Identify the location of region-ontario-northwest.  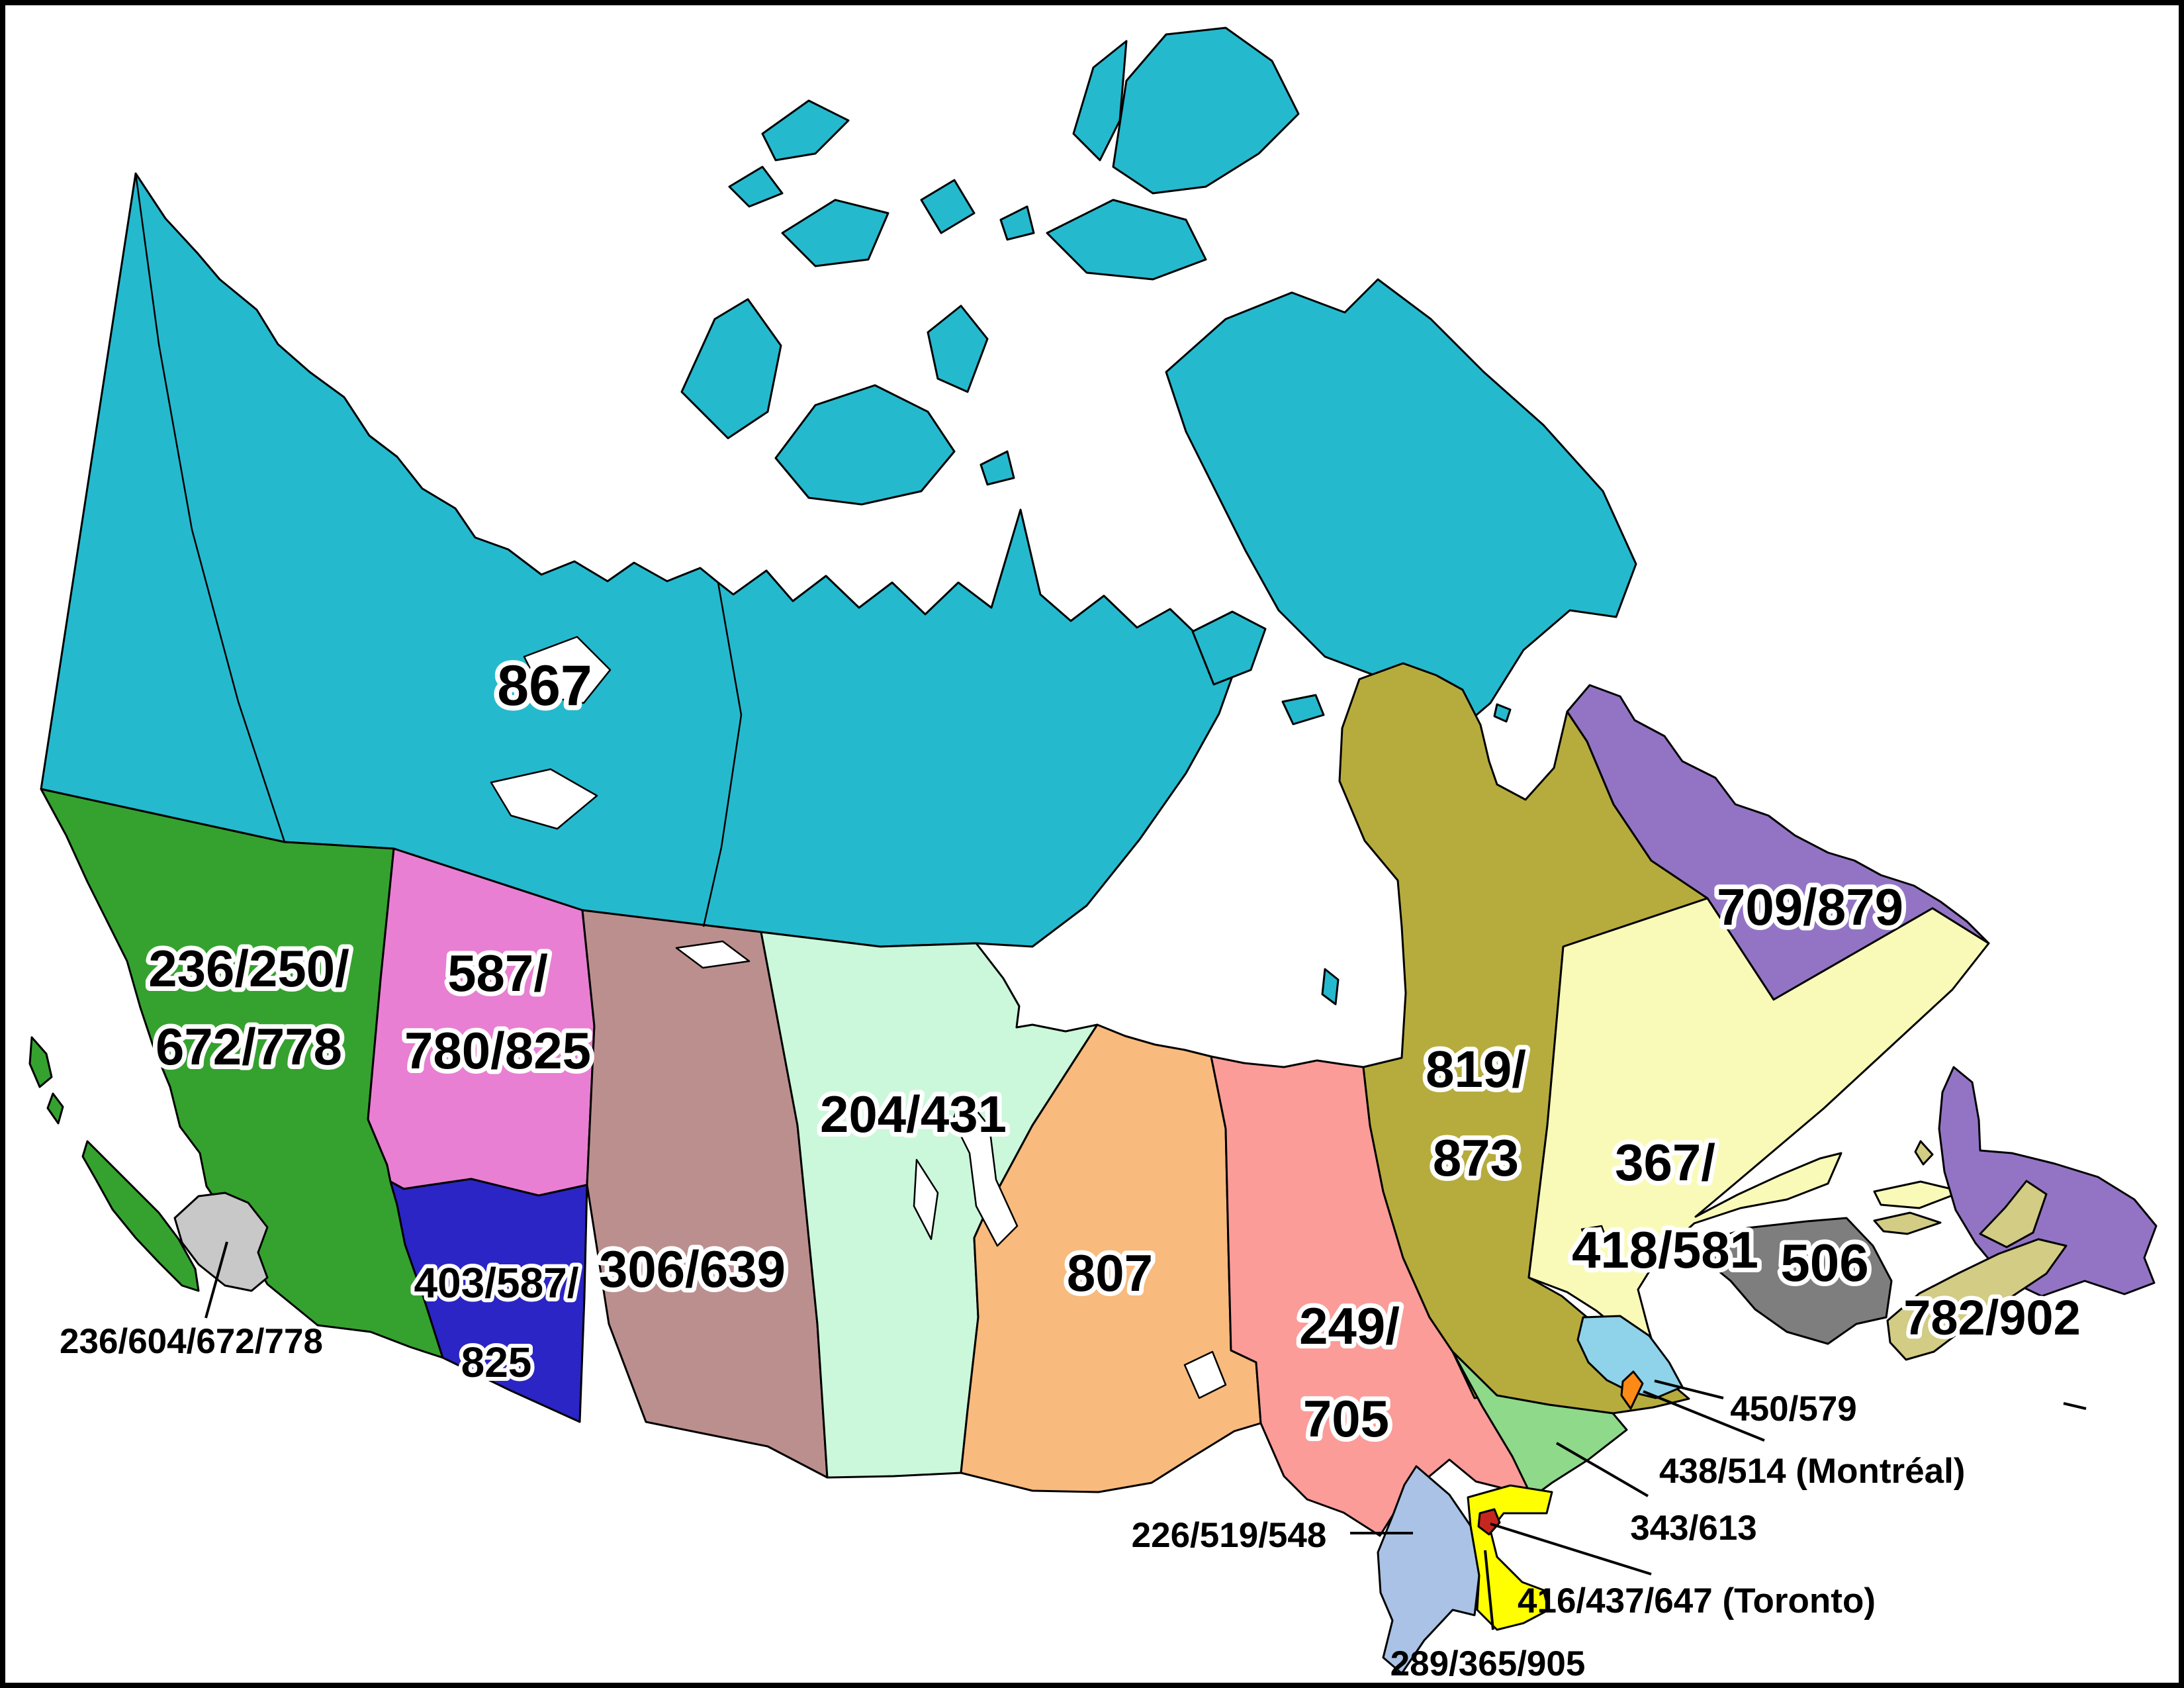
(1111, 1258).